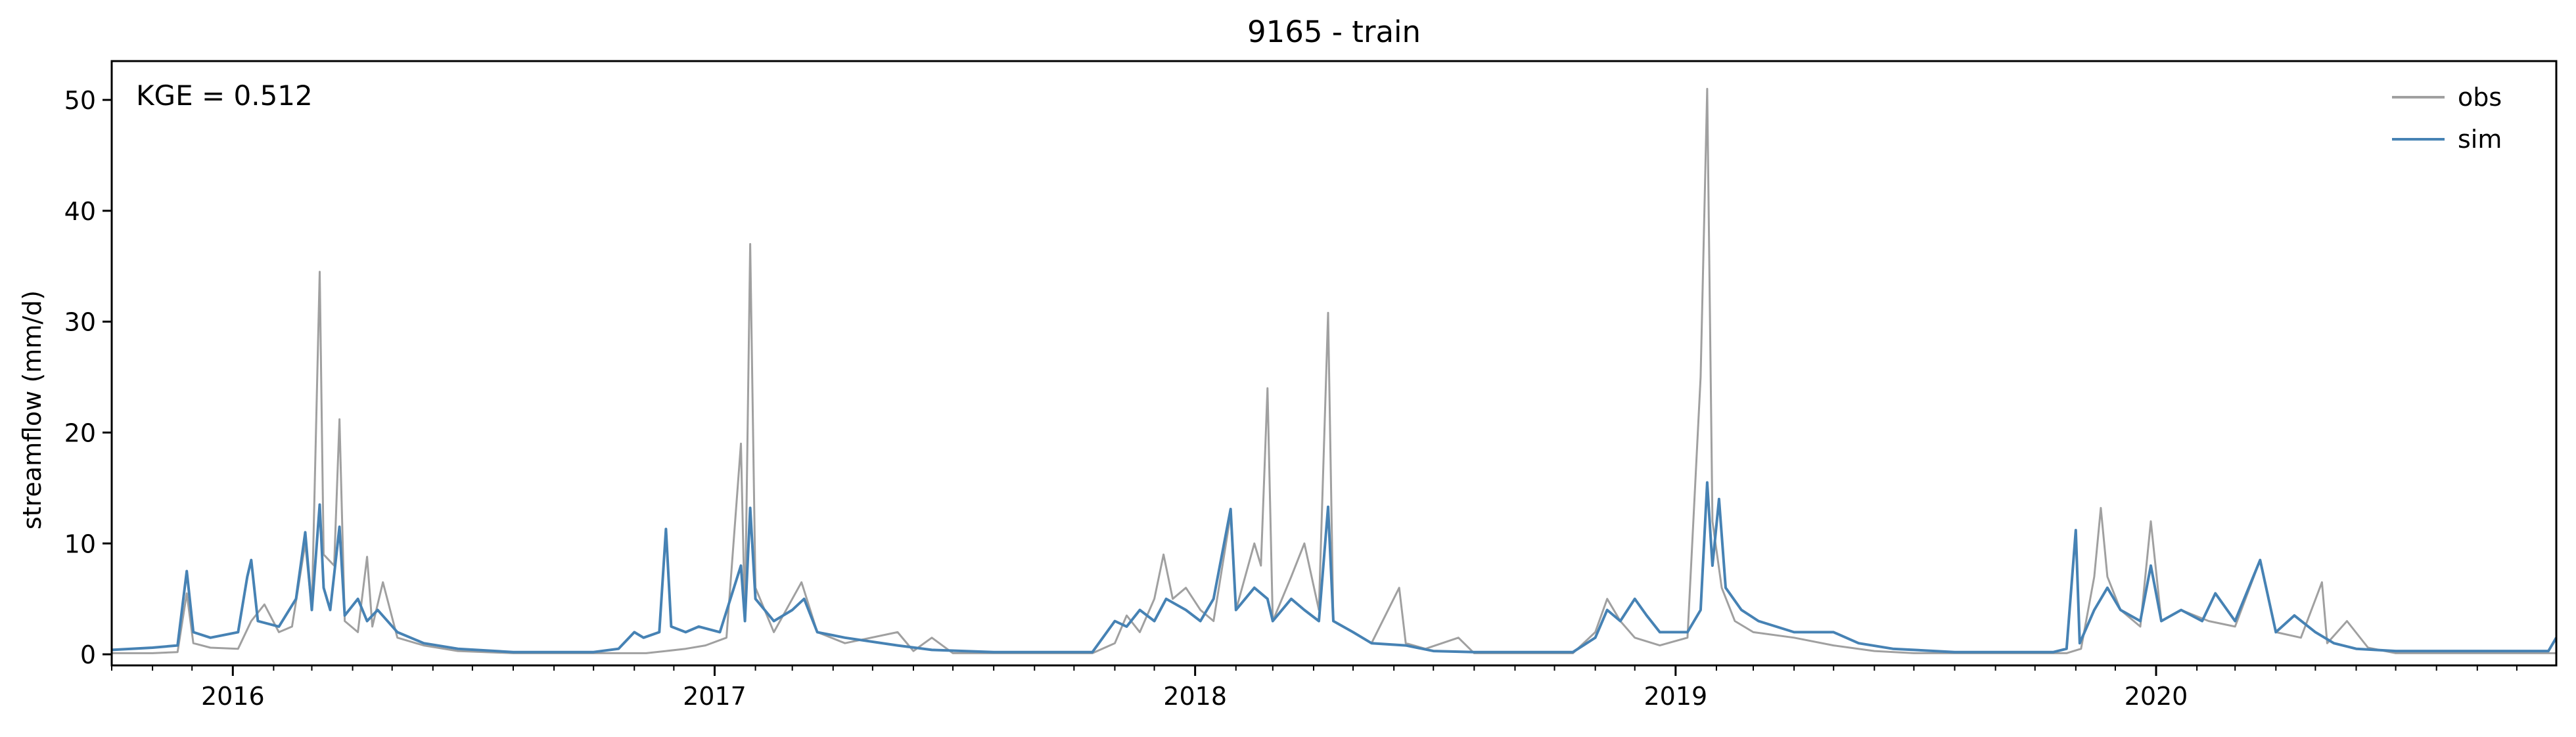 Image resolution: width=2576 pixels, height=737 pixels. What do you see at coordinates (2480, 97) in the screenshot?
I see `legend-obs-label: obs` at bounding box center [2480, 97].